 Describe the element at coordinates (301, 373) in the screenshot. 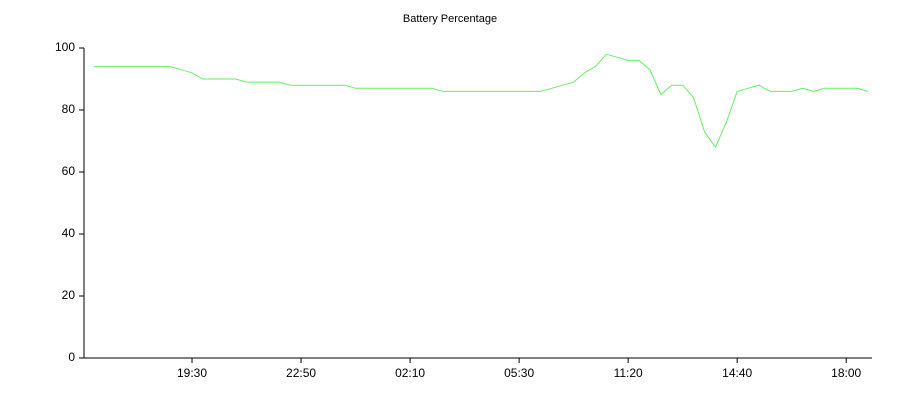

I see `x-tick-label: 22:50` at that location.